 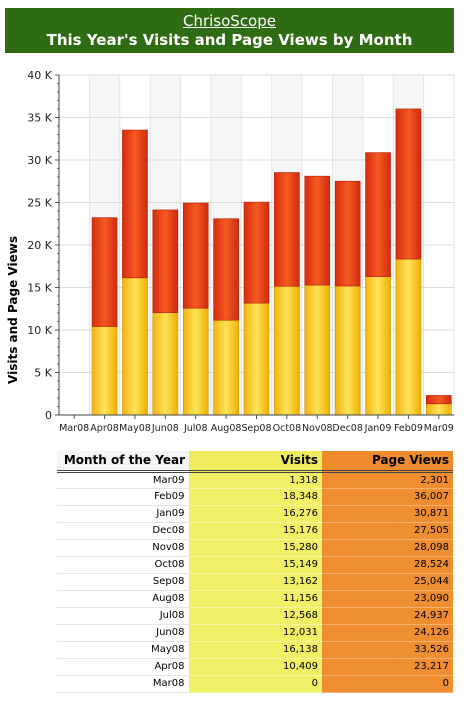 I want to click on x-tick-label: Apr08, so click(x=104, y=428).